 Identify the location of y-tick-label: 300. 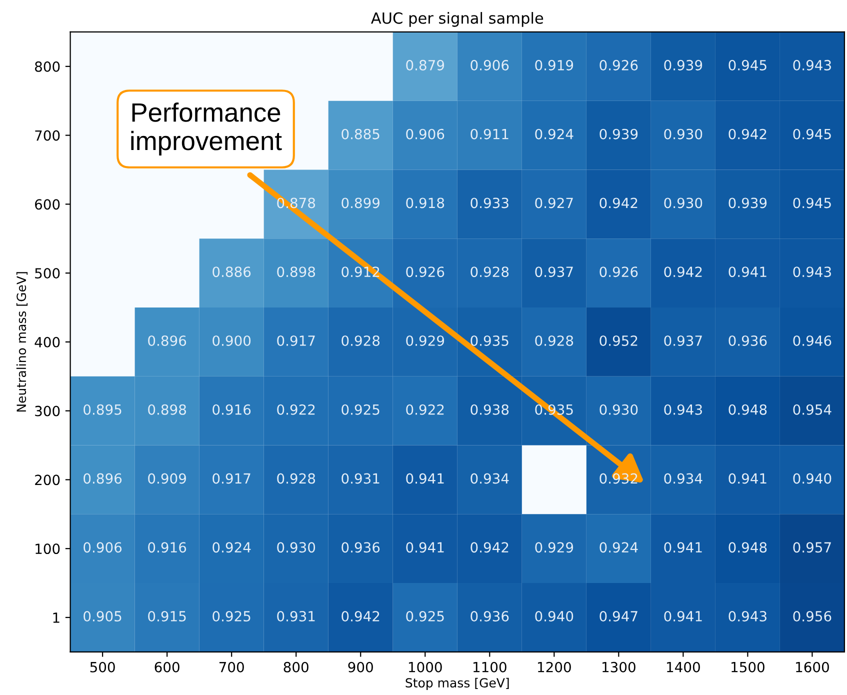
(47, 411).